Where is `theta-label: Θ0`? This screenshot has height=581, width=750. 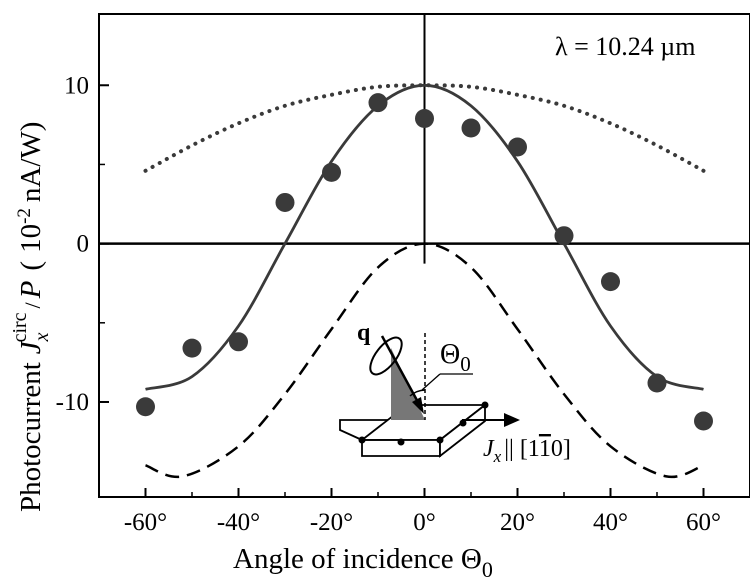 theta-label: Θ0 is located at coordinates (455, 357).